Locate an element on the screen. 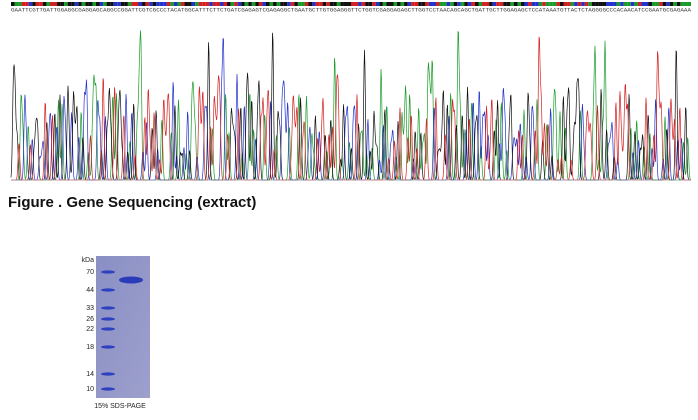 The height and width of the screenshot is (420, 698). marker-label: 44 is located at coordinates (90, 290).